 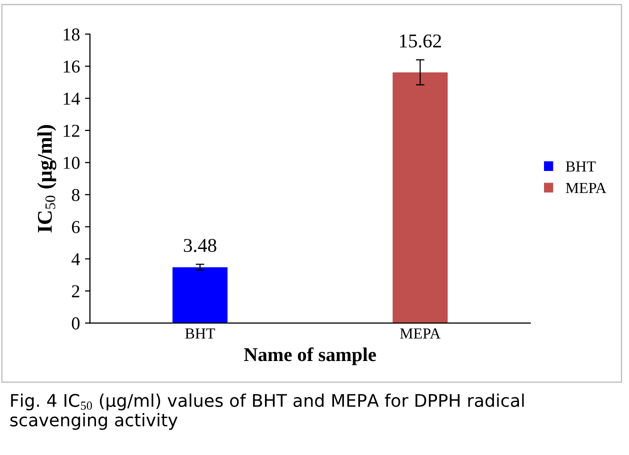 What do you see at coordinates (76, 259) in the screenshot?
I see `y-tick-label: 4` at bounding box center [76, 259].